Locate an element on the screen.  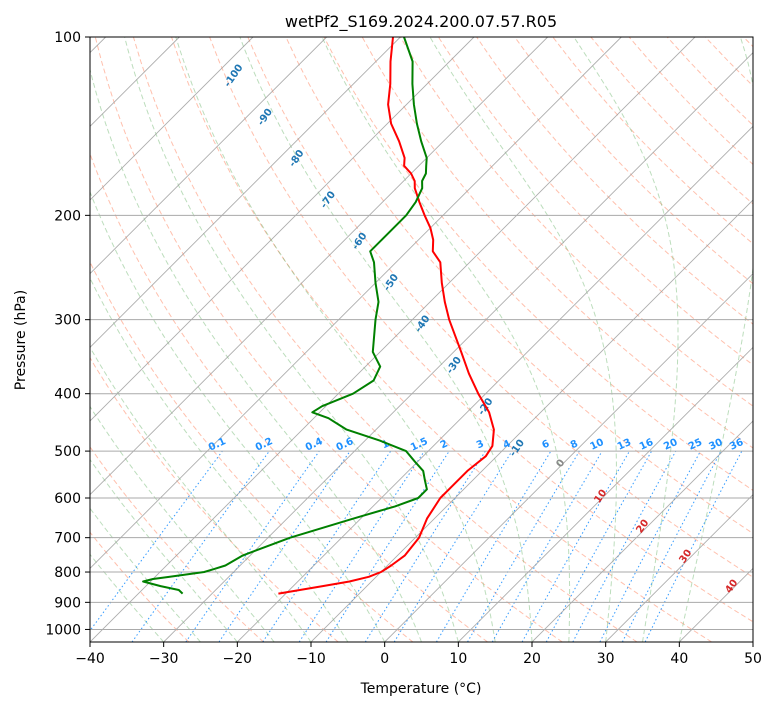
y-tick-label: 900 is located at coordinates (67, 603).